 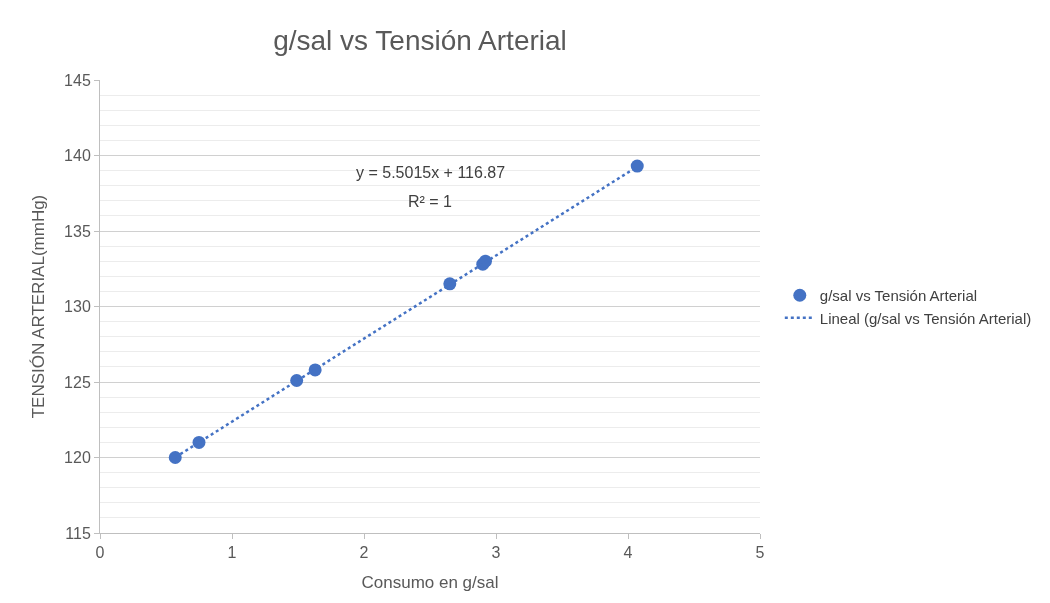 What do you see at coordinates (77, 307) in the screenshot?
I see `y-tick-label: 130` at bounding box center [77, 307].